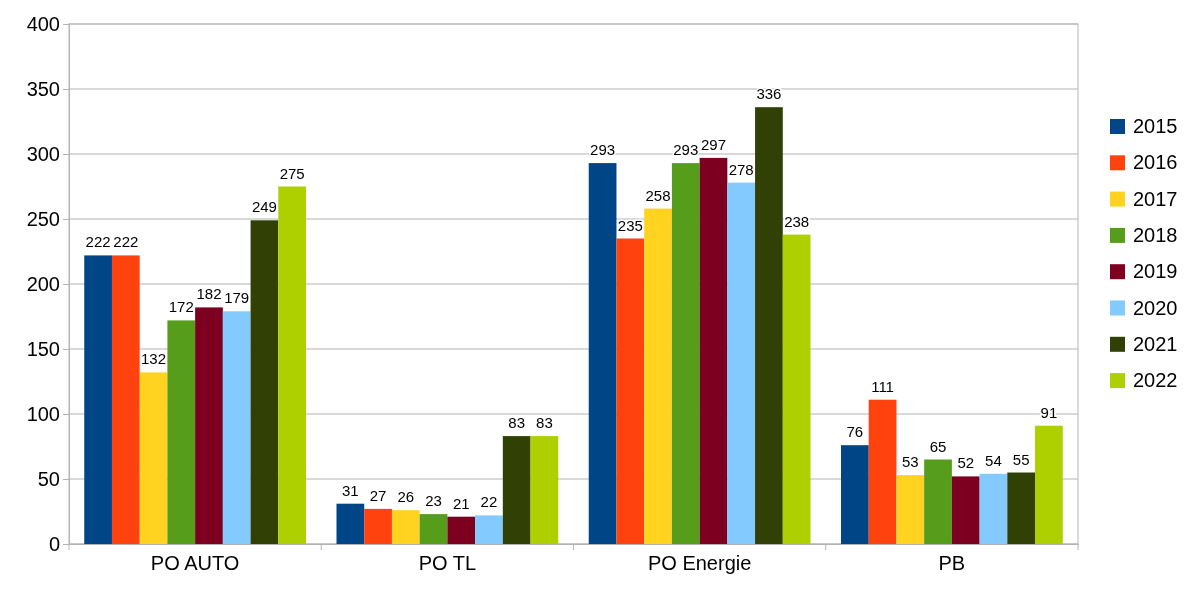  What do you see at coordinates (910, 462) in the screenshot?
I see `data-label: 53` at bounding box center [910, 462].